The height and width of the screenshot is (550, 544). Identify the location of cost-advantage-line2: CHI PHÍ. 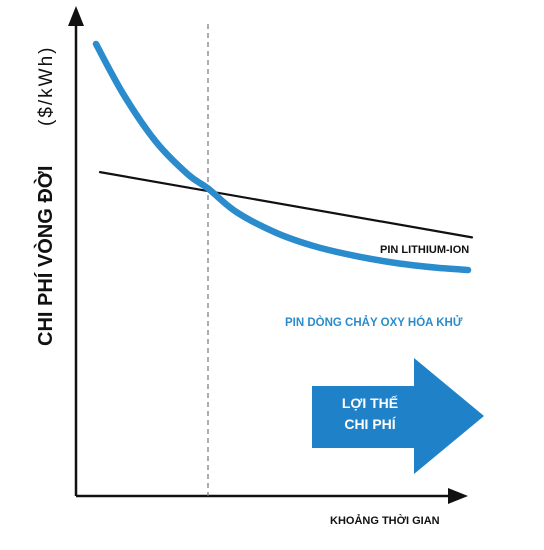
(370, 424).